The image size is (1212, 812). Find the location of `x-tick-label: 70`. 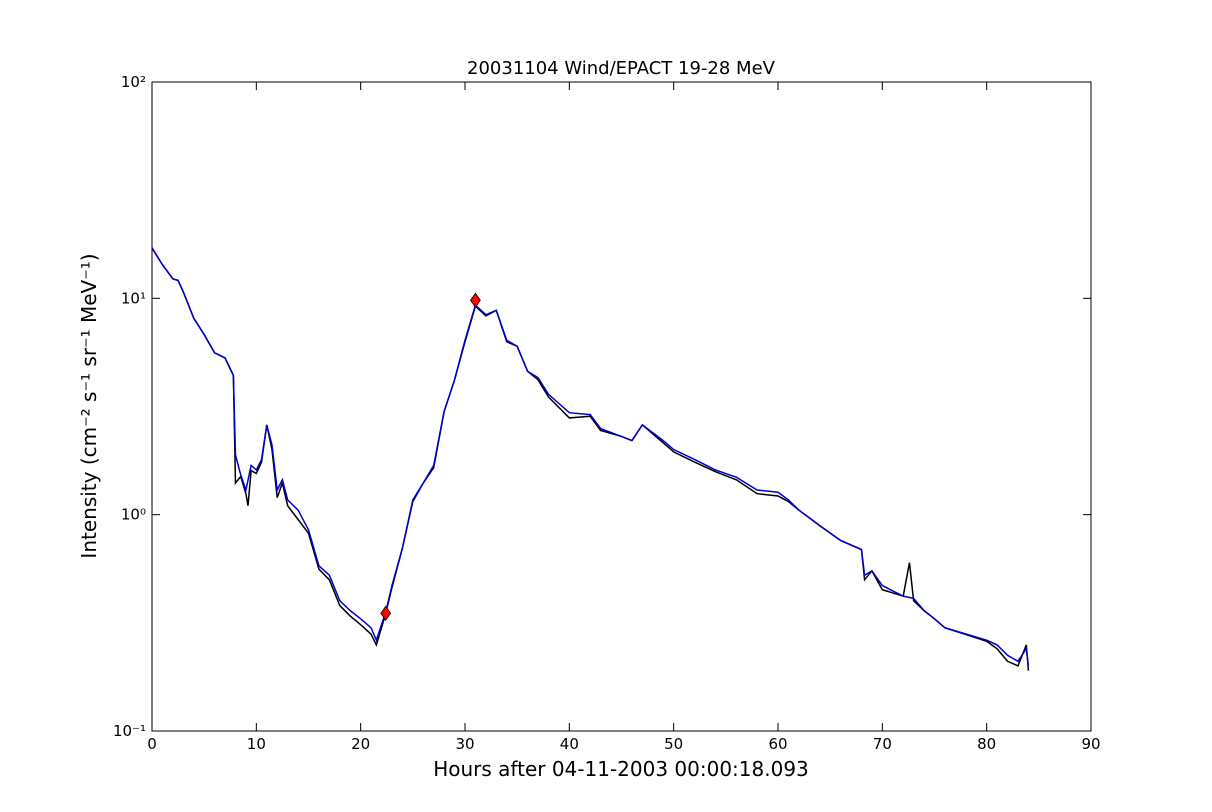

x-tick-label: 70 is located at coordinates (882, 744).